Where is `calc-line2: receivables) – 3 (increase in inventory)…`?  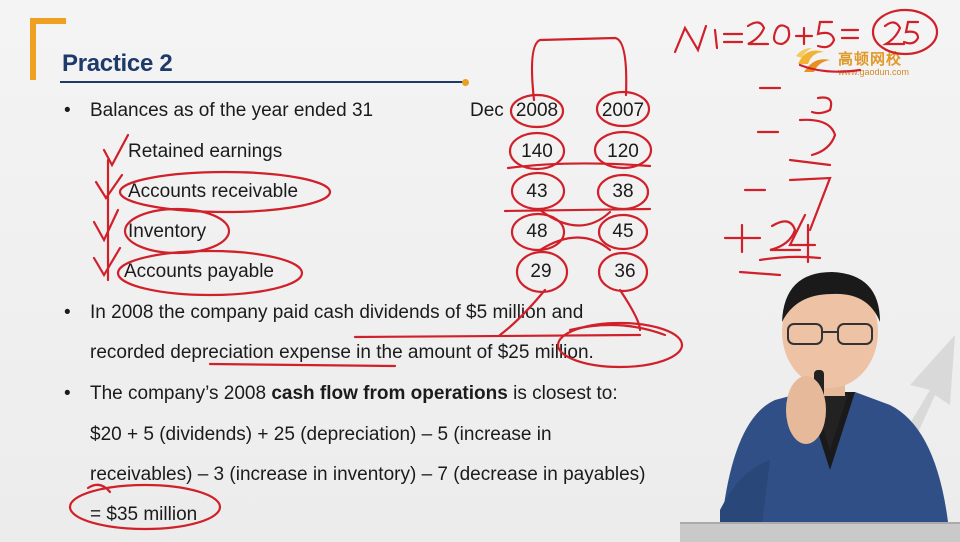
calc-line2: receivables) – 3 (increase in inventory)… is located at coordinates (368, 474).